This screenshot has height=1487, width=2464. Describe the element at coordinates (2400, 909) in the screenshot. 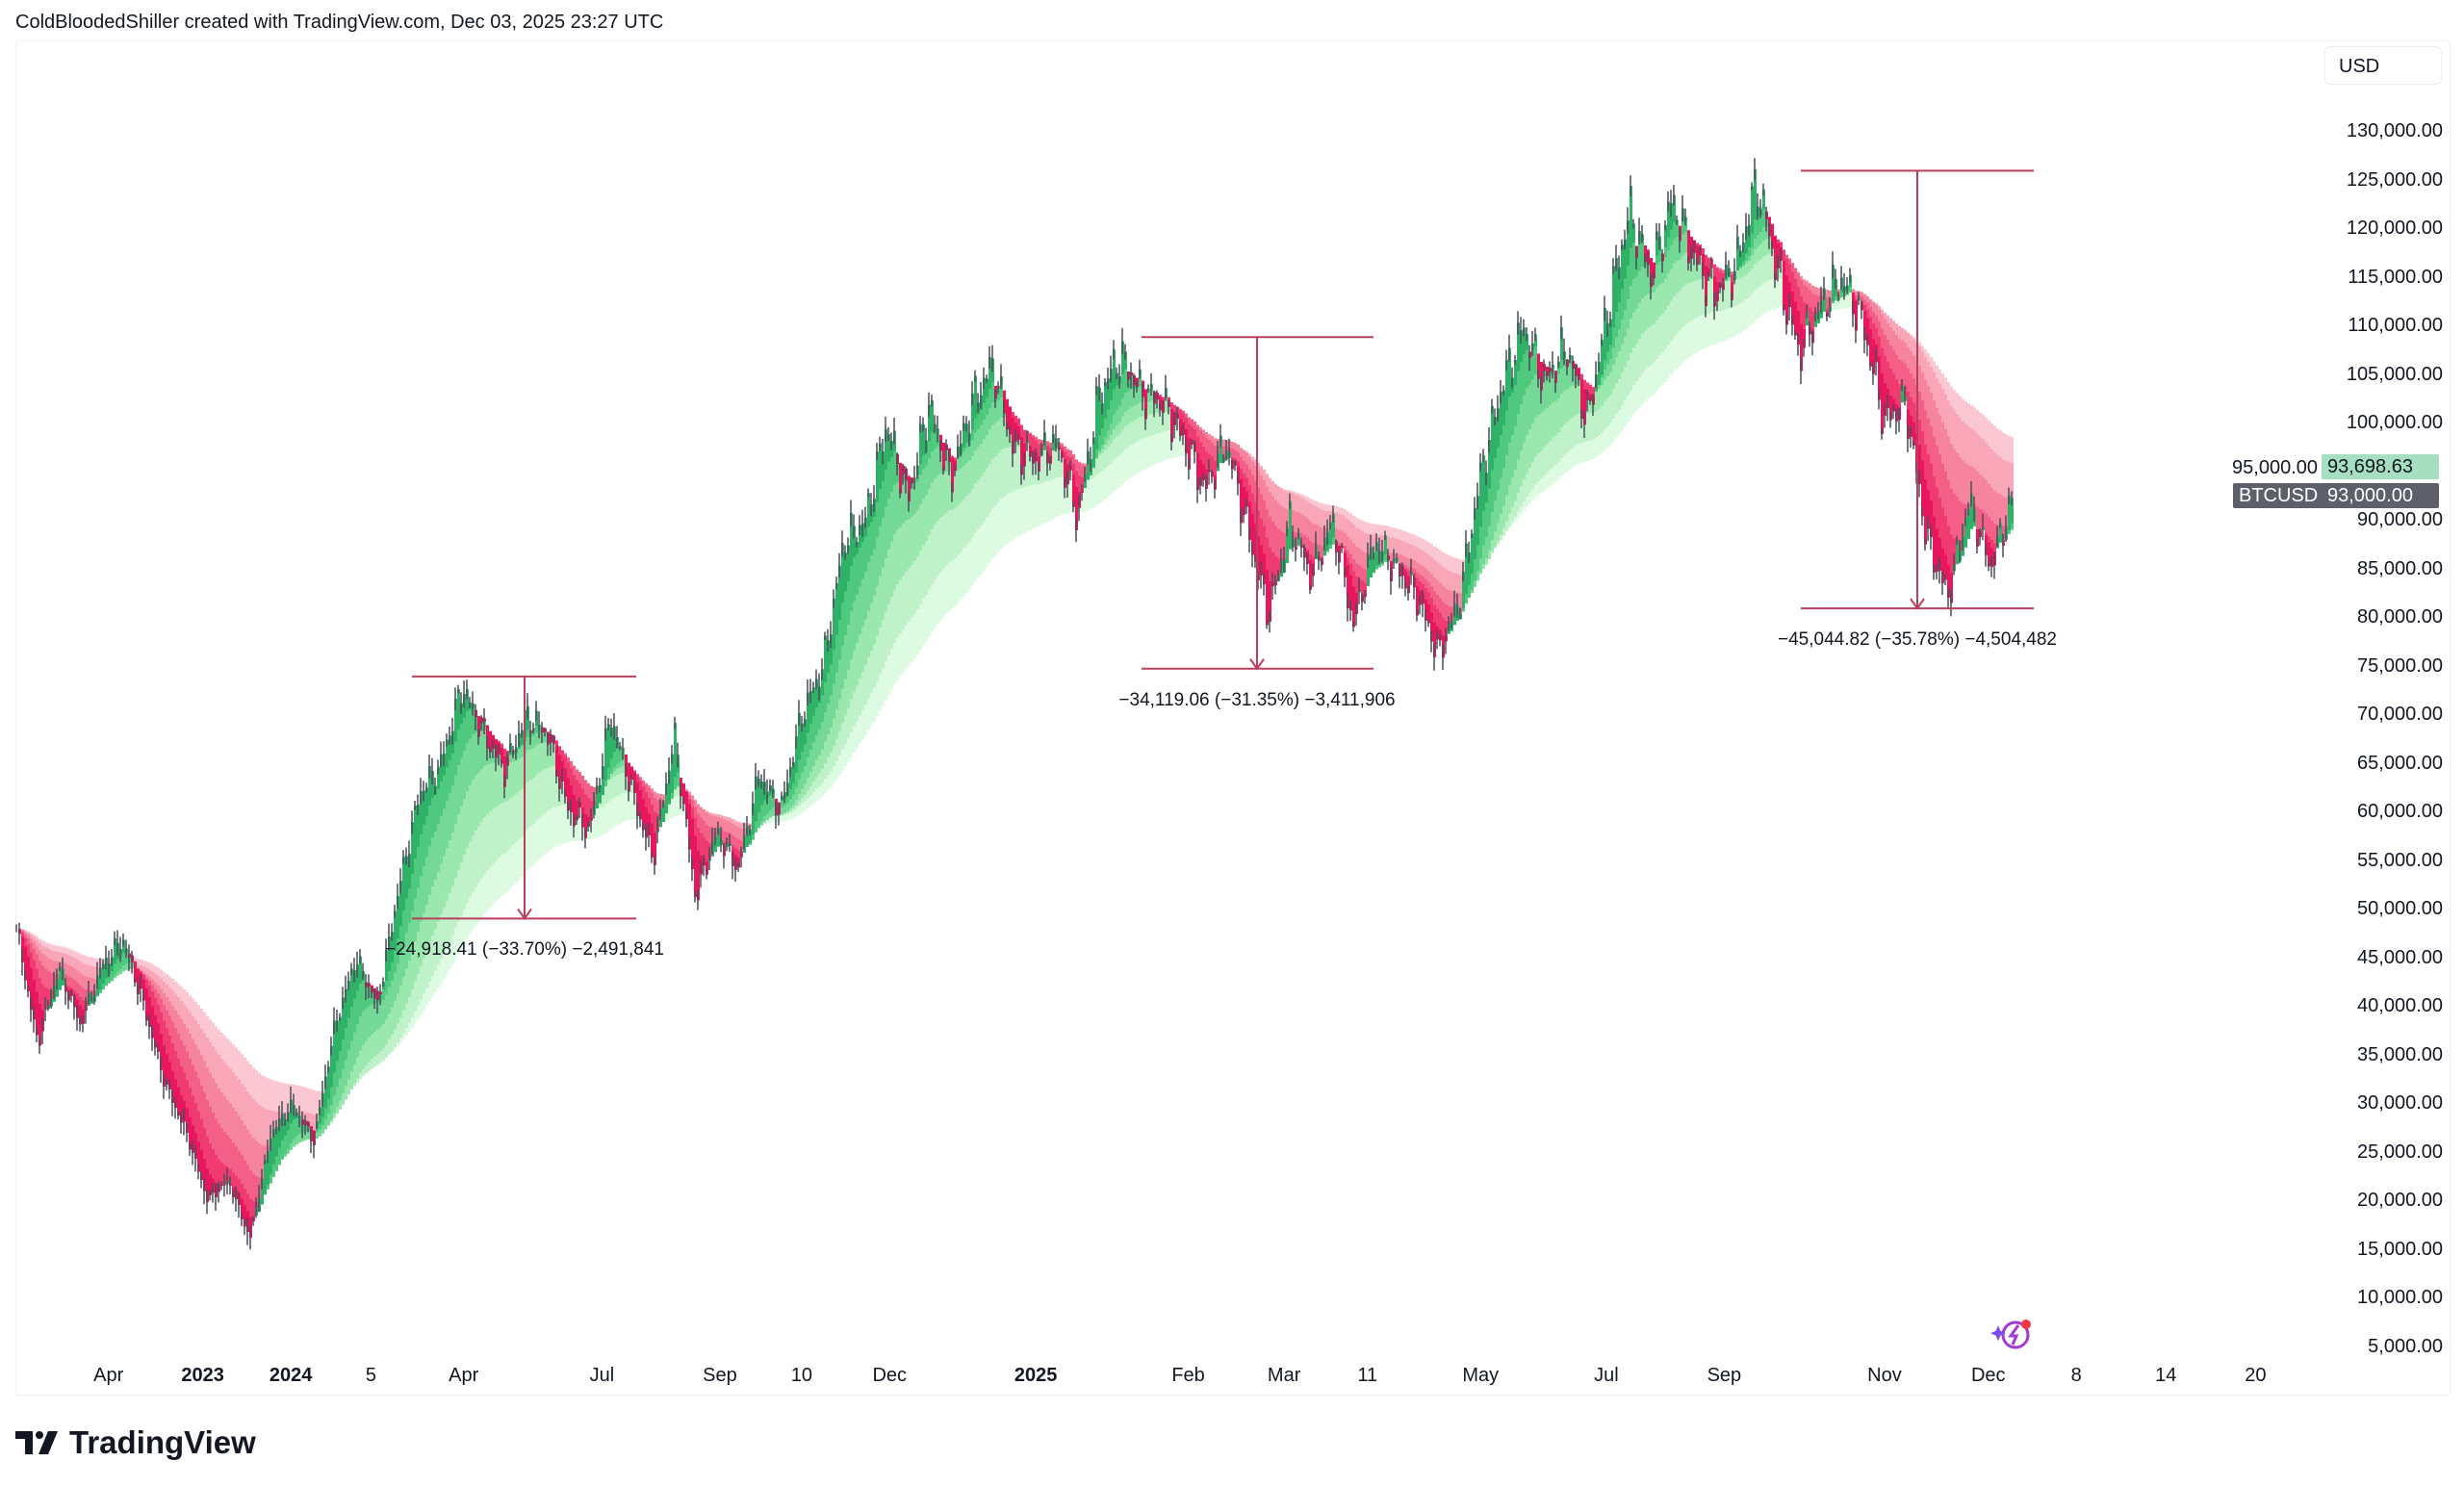

I see `price-tick: 50,000.00` at that location.